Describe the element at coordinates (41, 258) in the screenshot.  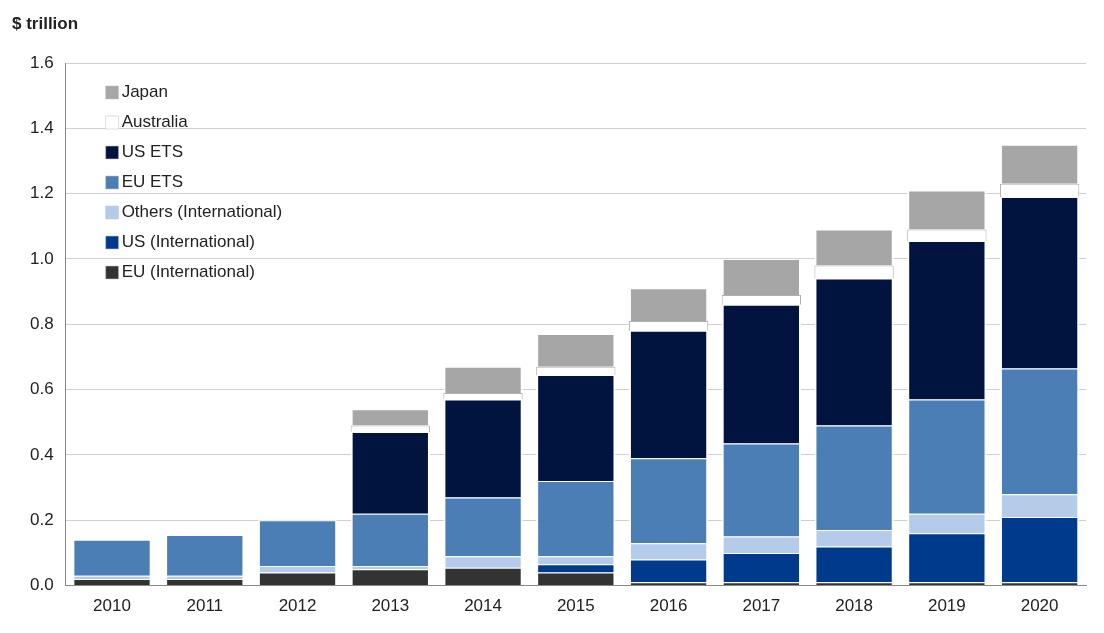
I see `y-tick-label: 1.0` at that location.